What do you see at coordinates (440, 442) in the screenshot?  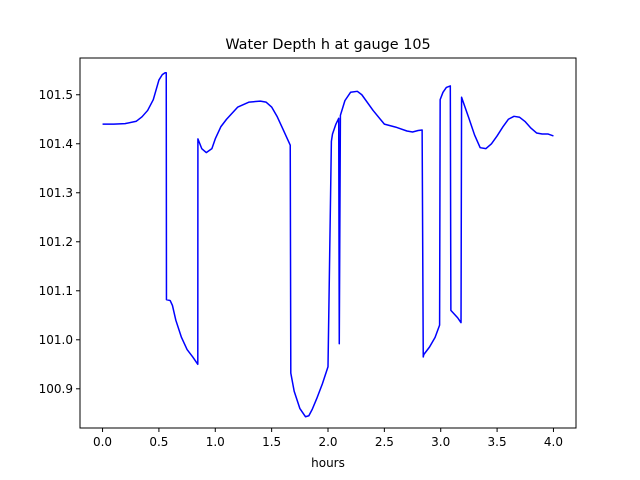 I see `x-tick-label: 3.0` at bounding box center [440, 442].